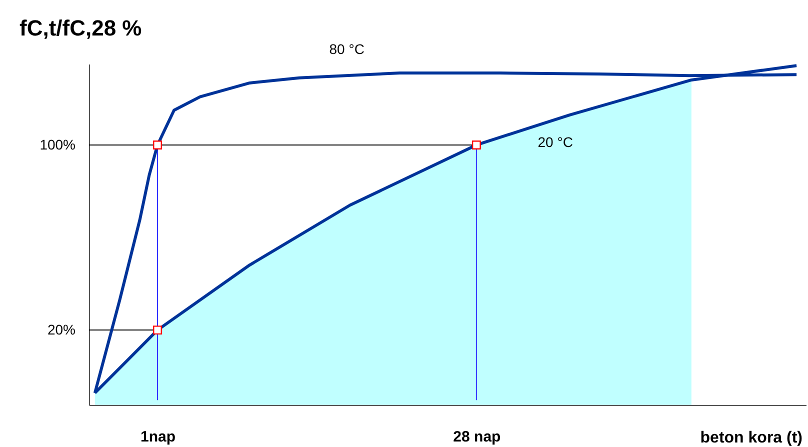 This screenshot has width=808, height=447. What do you see at coordinates (751, 438) in the screenshot?
I see `x-axis-title: beton kora (t)` at bounding box center [751, 438].